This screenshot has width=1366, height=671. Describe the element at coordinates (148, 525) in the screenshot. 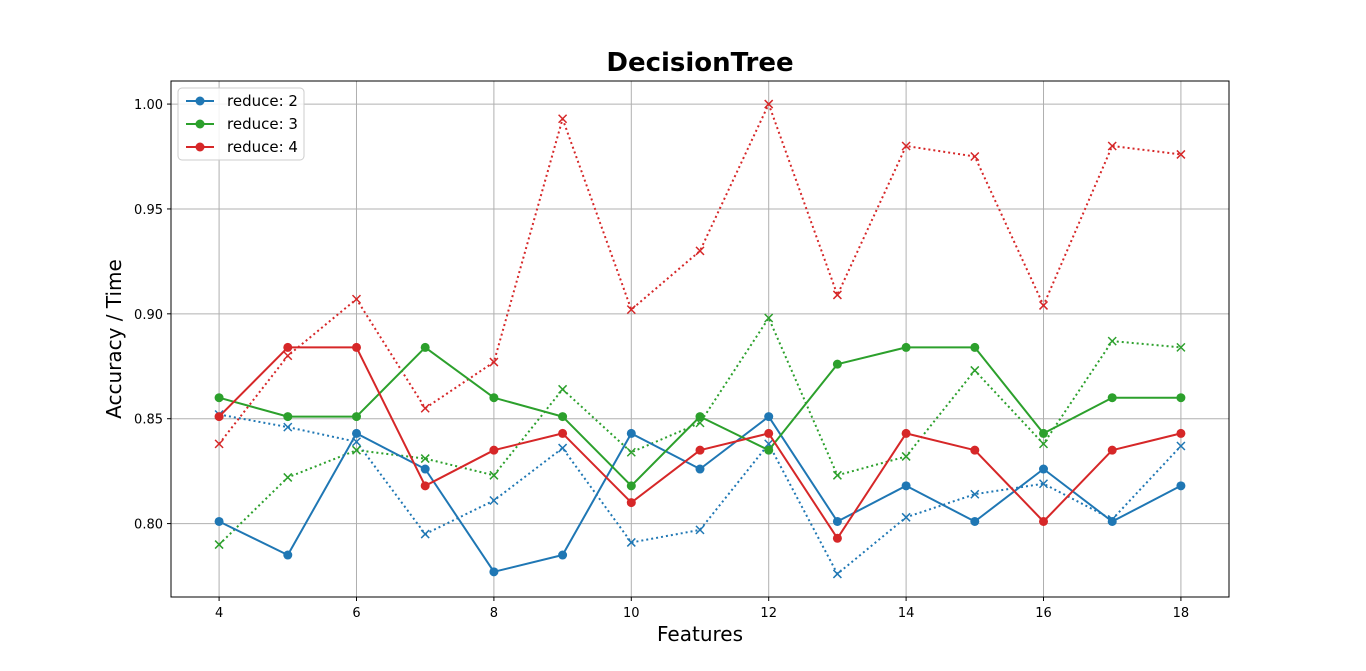

I see `y-tick-label: 0.80` at that location.